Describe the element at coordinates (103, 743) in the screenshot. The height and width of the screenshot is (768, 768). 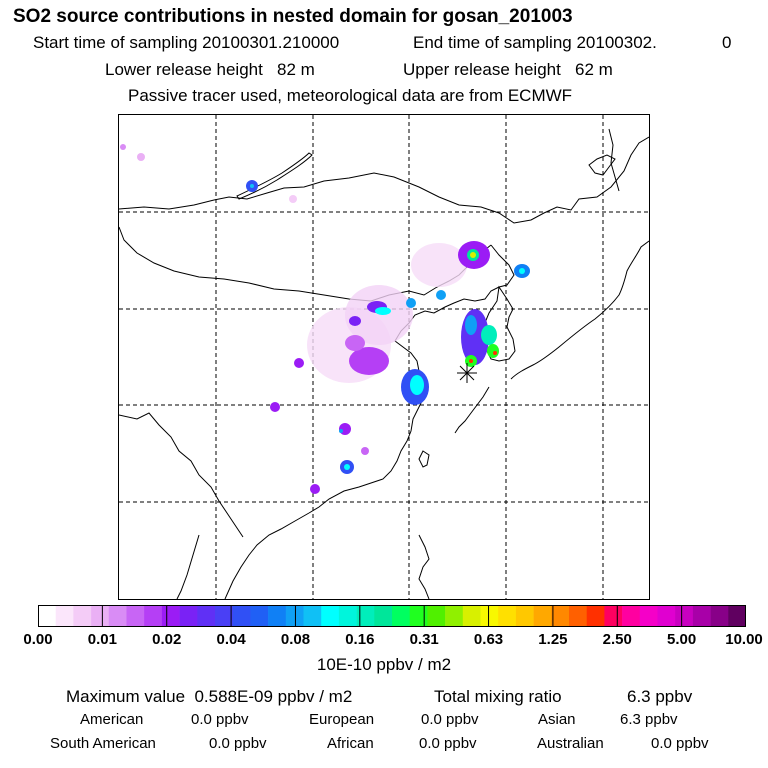
I see `source-name-south-american: South American` at that location.